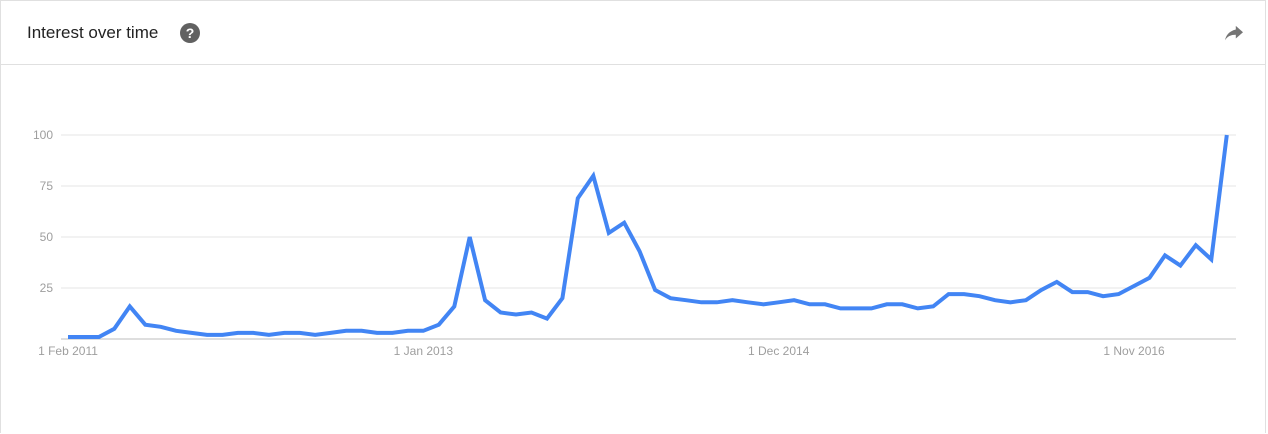  What do you see at coordinates (47, 288) in the screenshot?
I see `y-tick-label: 25` at bounding box center [47, 288].